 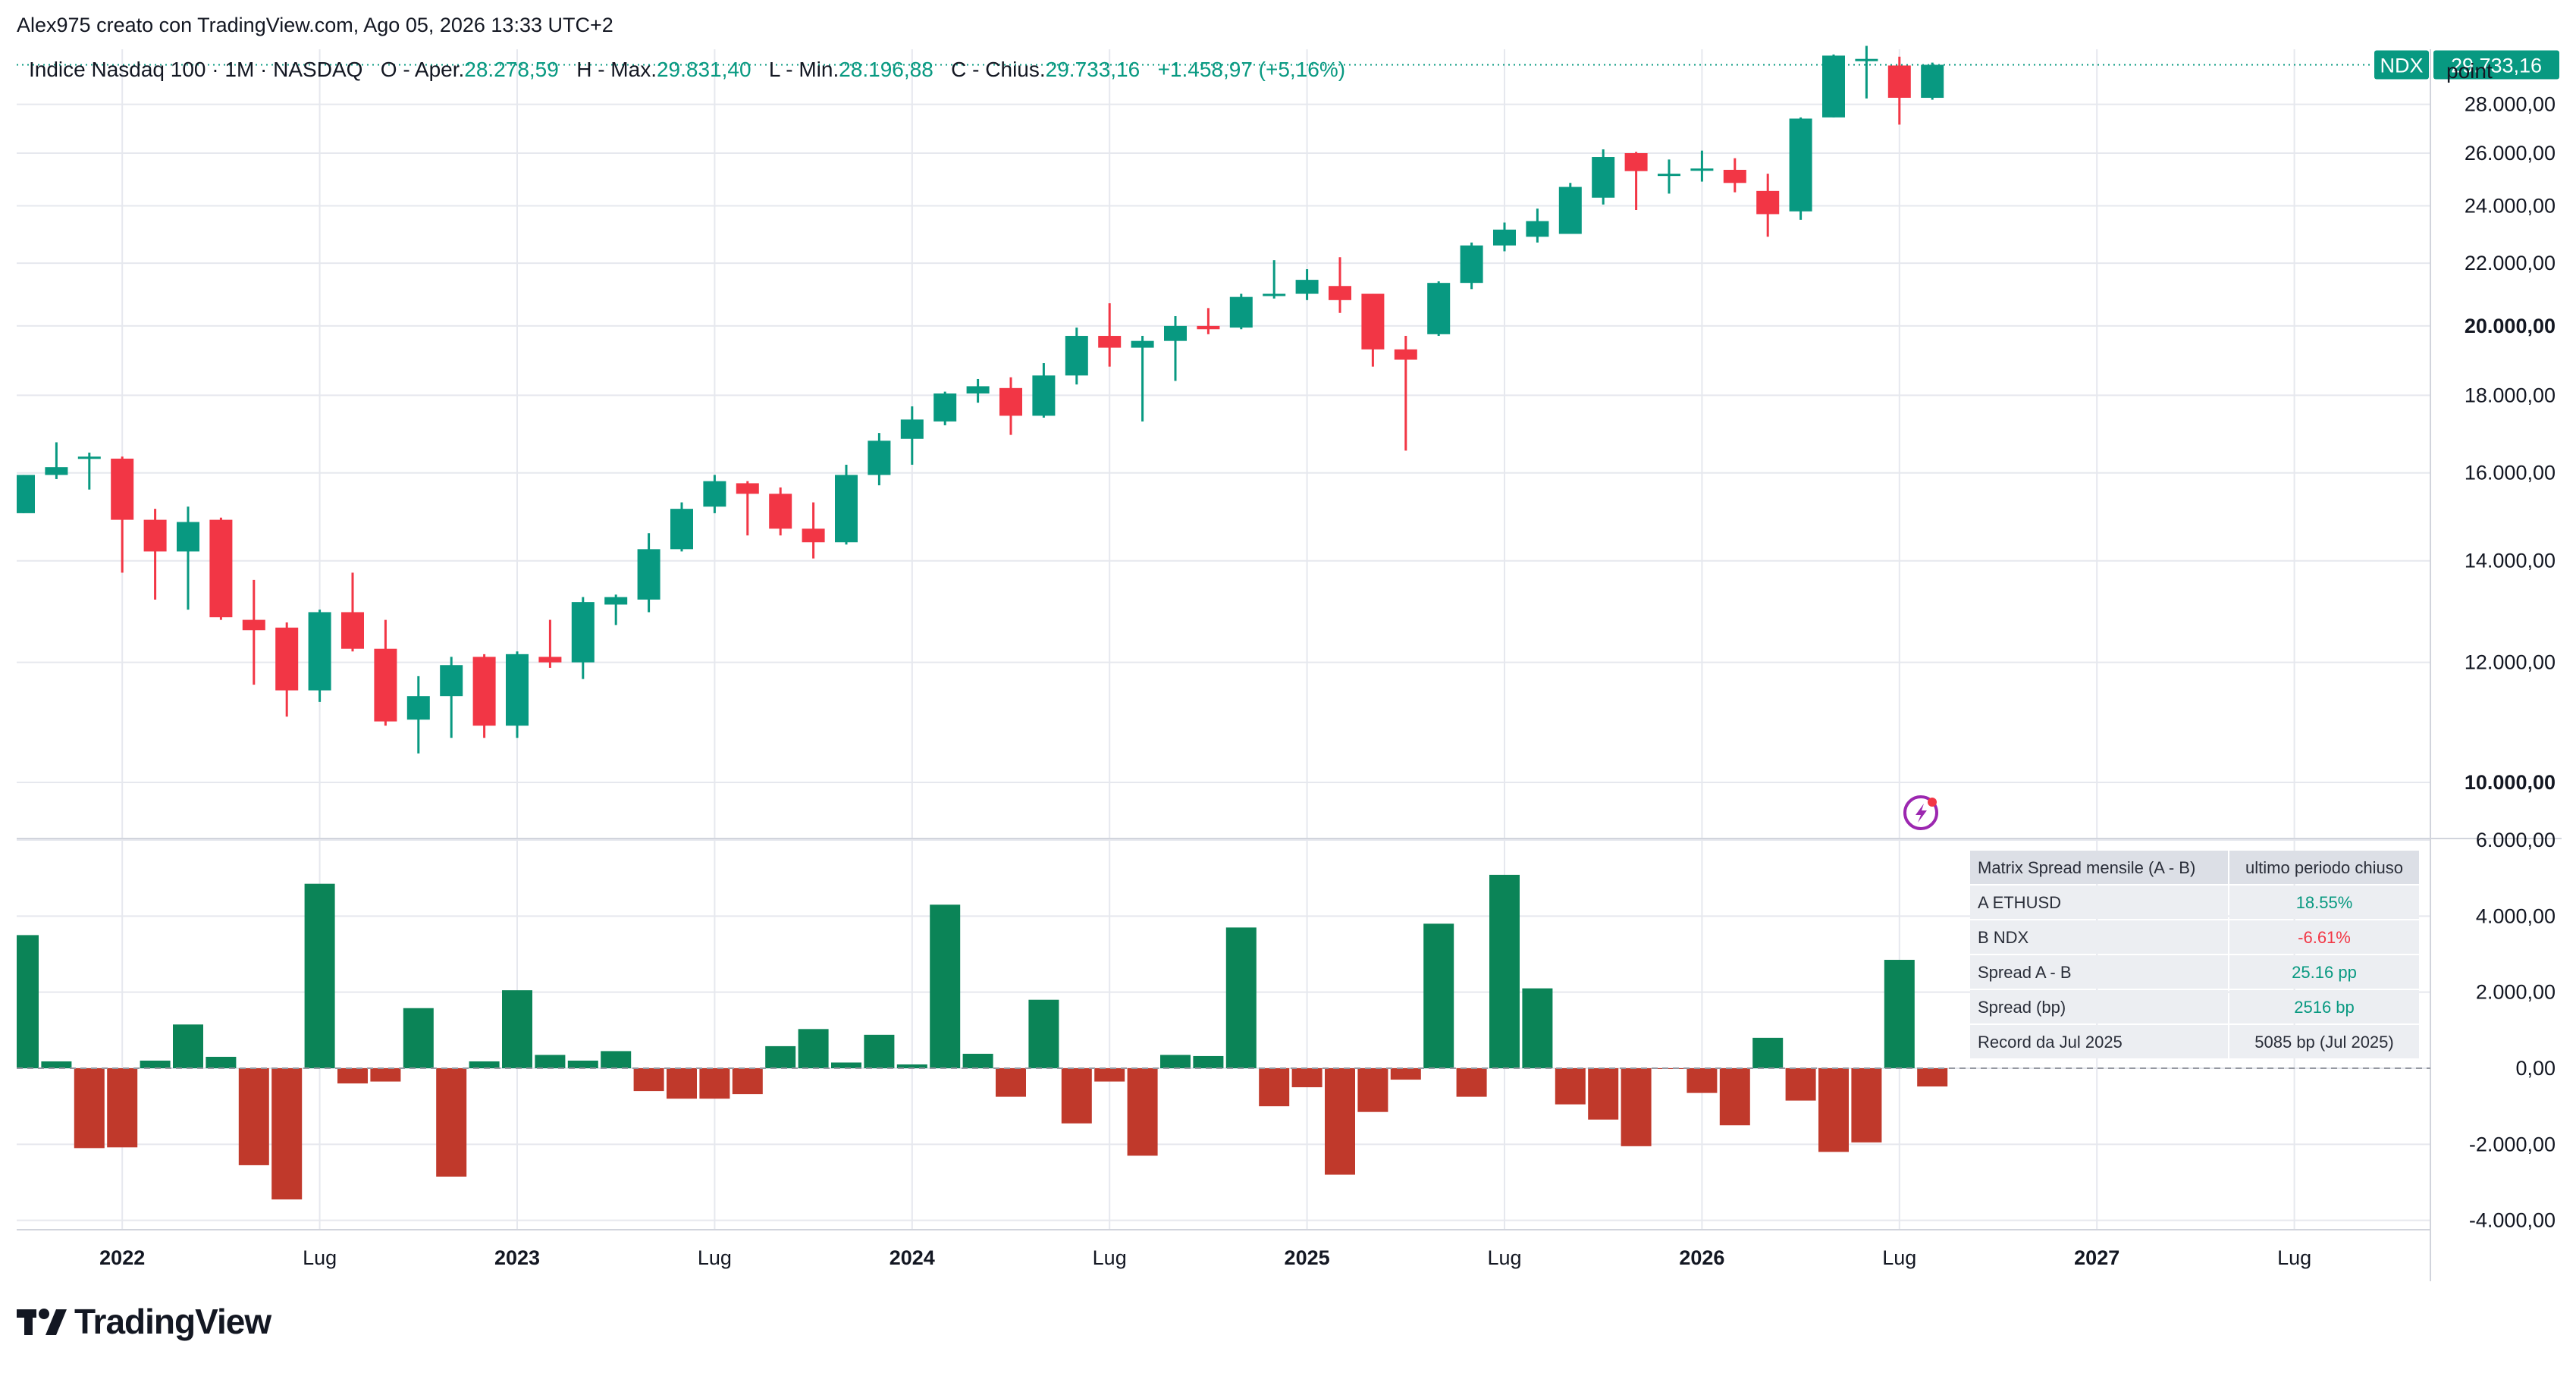 I want to click on table-row-label: Record da Jul 2025, so click(x=2050, y=1042).